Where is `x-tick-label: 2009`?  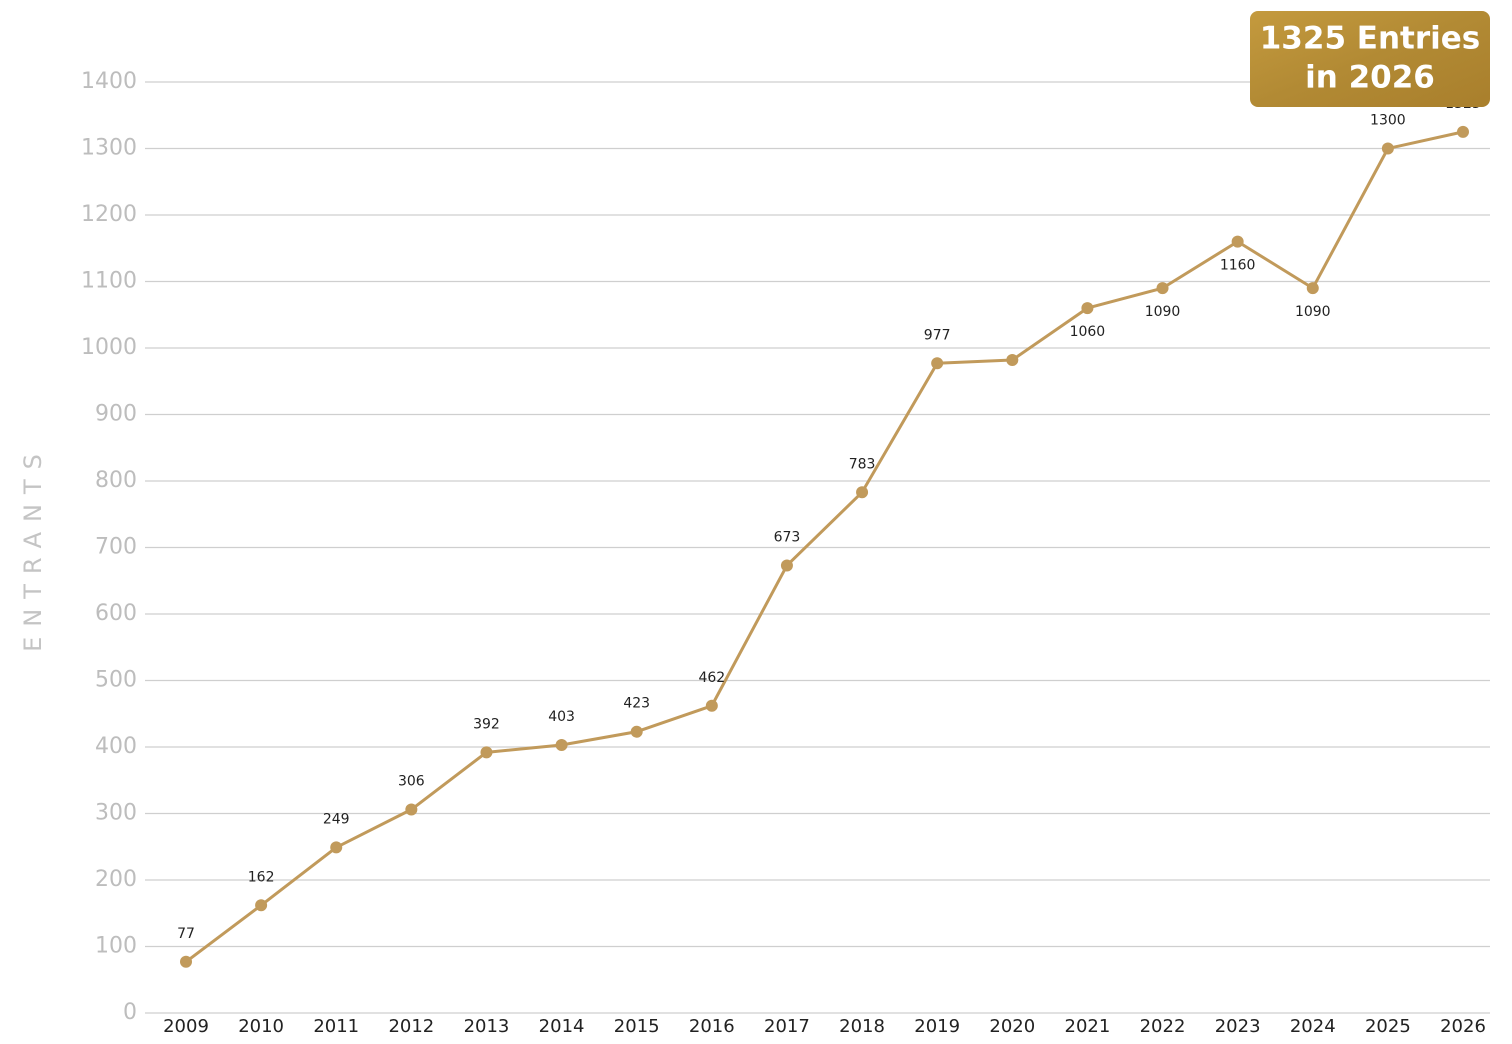
x-tick-label: 2009 is located at coordinates (186, 1026).